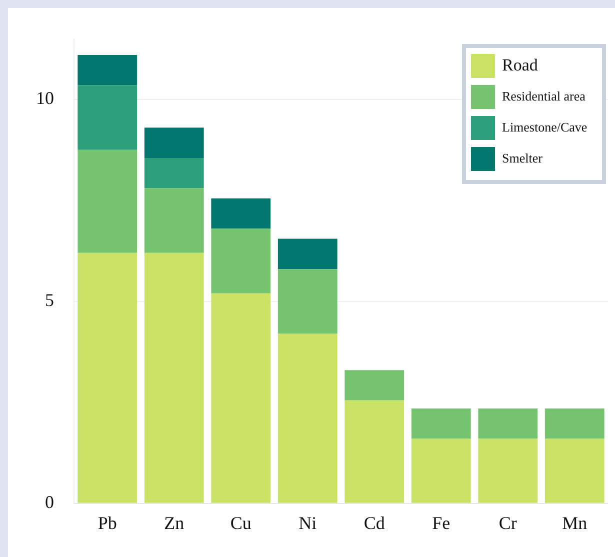 The height and width of the screenshot is (557, 615). I want to click on legend-label: Residential area, so click(544, 96).